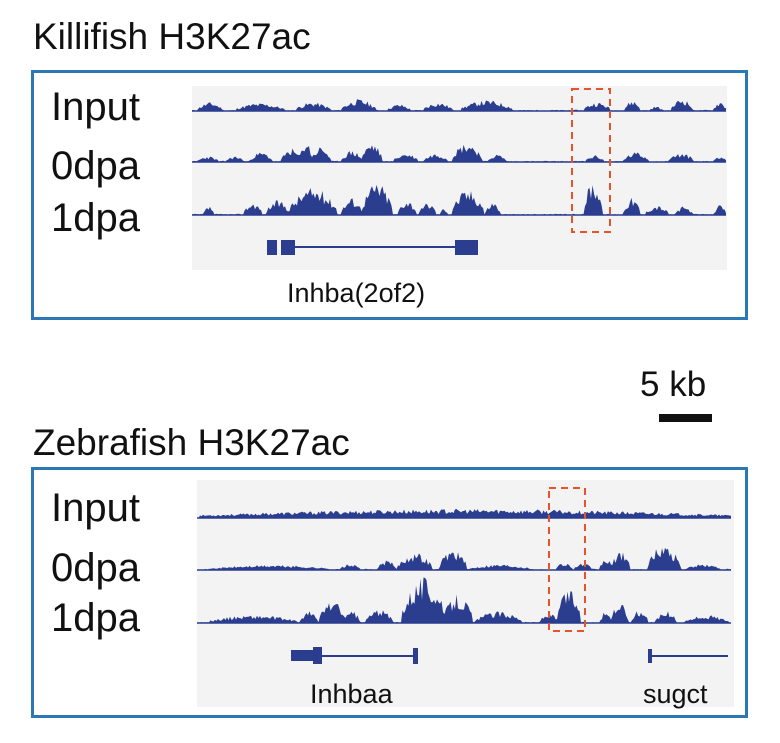  Describe the element at coordinates (172, 36) in the screenshot. I see `killifish-title: Killifish H3K27ac` at that location.